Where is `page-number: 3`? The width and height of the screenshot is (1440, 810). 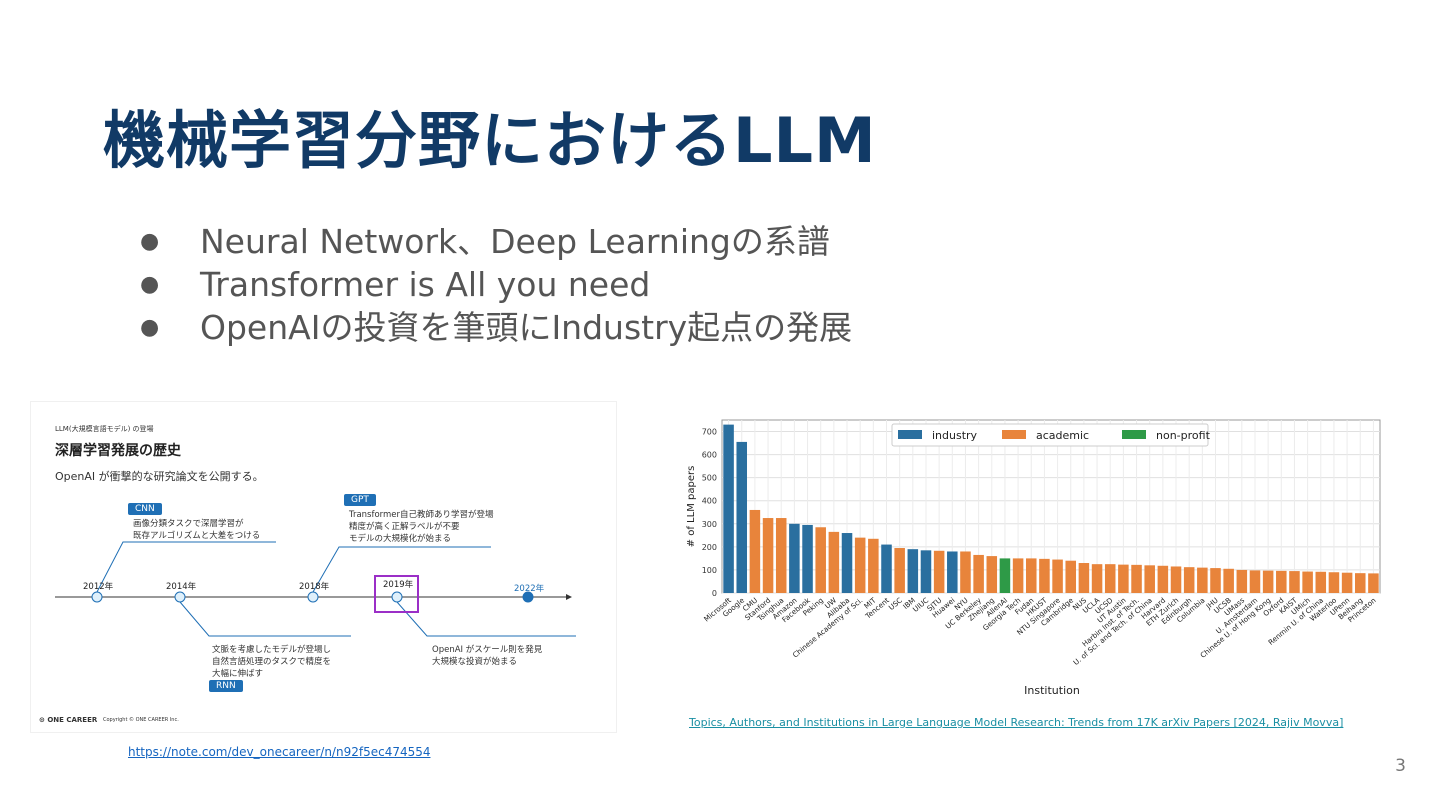
page-number: 3 is located at coordinates (1400, 766).